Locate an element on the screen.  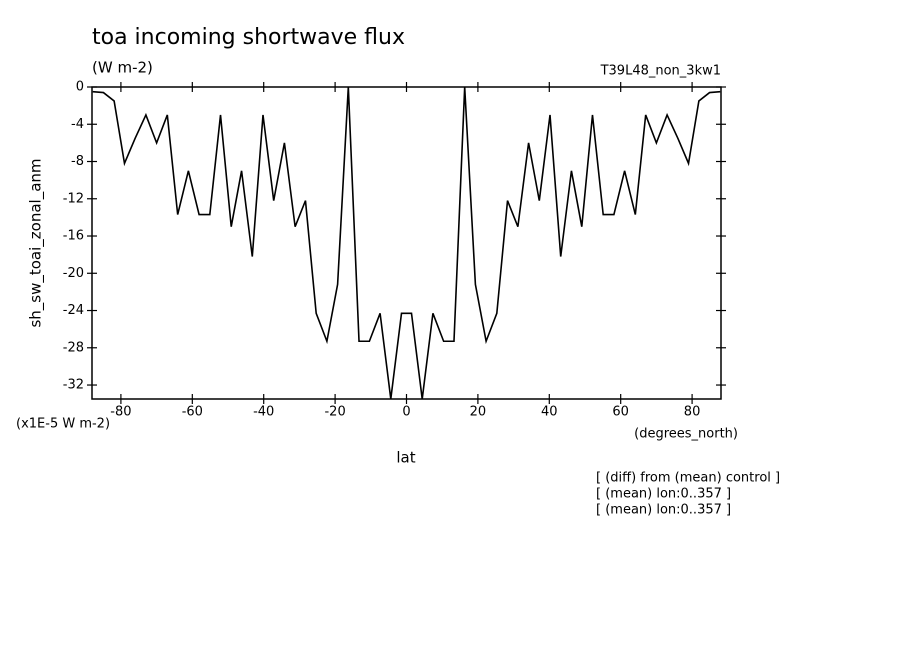
x-tick-label: 80 is located at coordinates (692, 412).